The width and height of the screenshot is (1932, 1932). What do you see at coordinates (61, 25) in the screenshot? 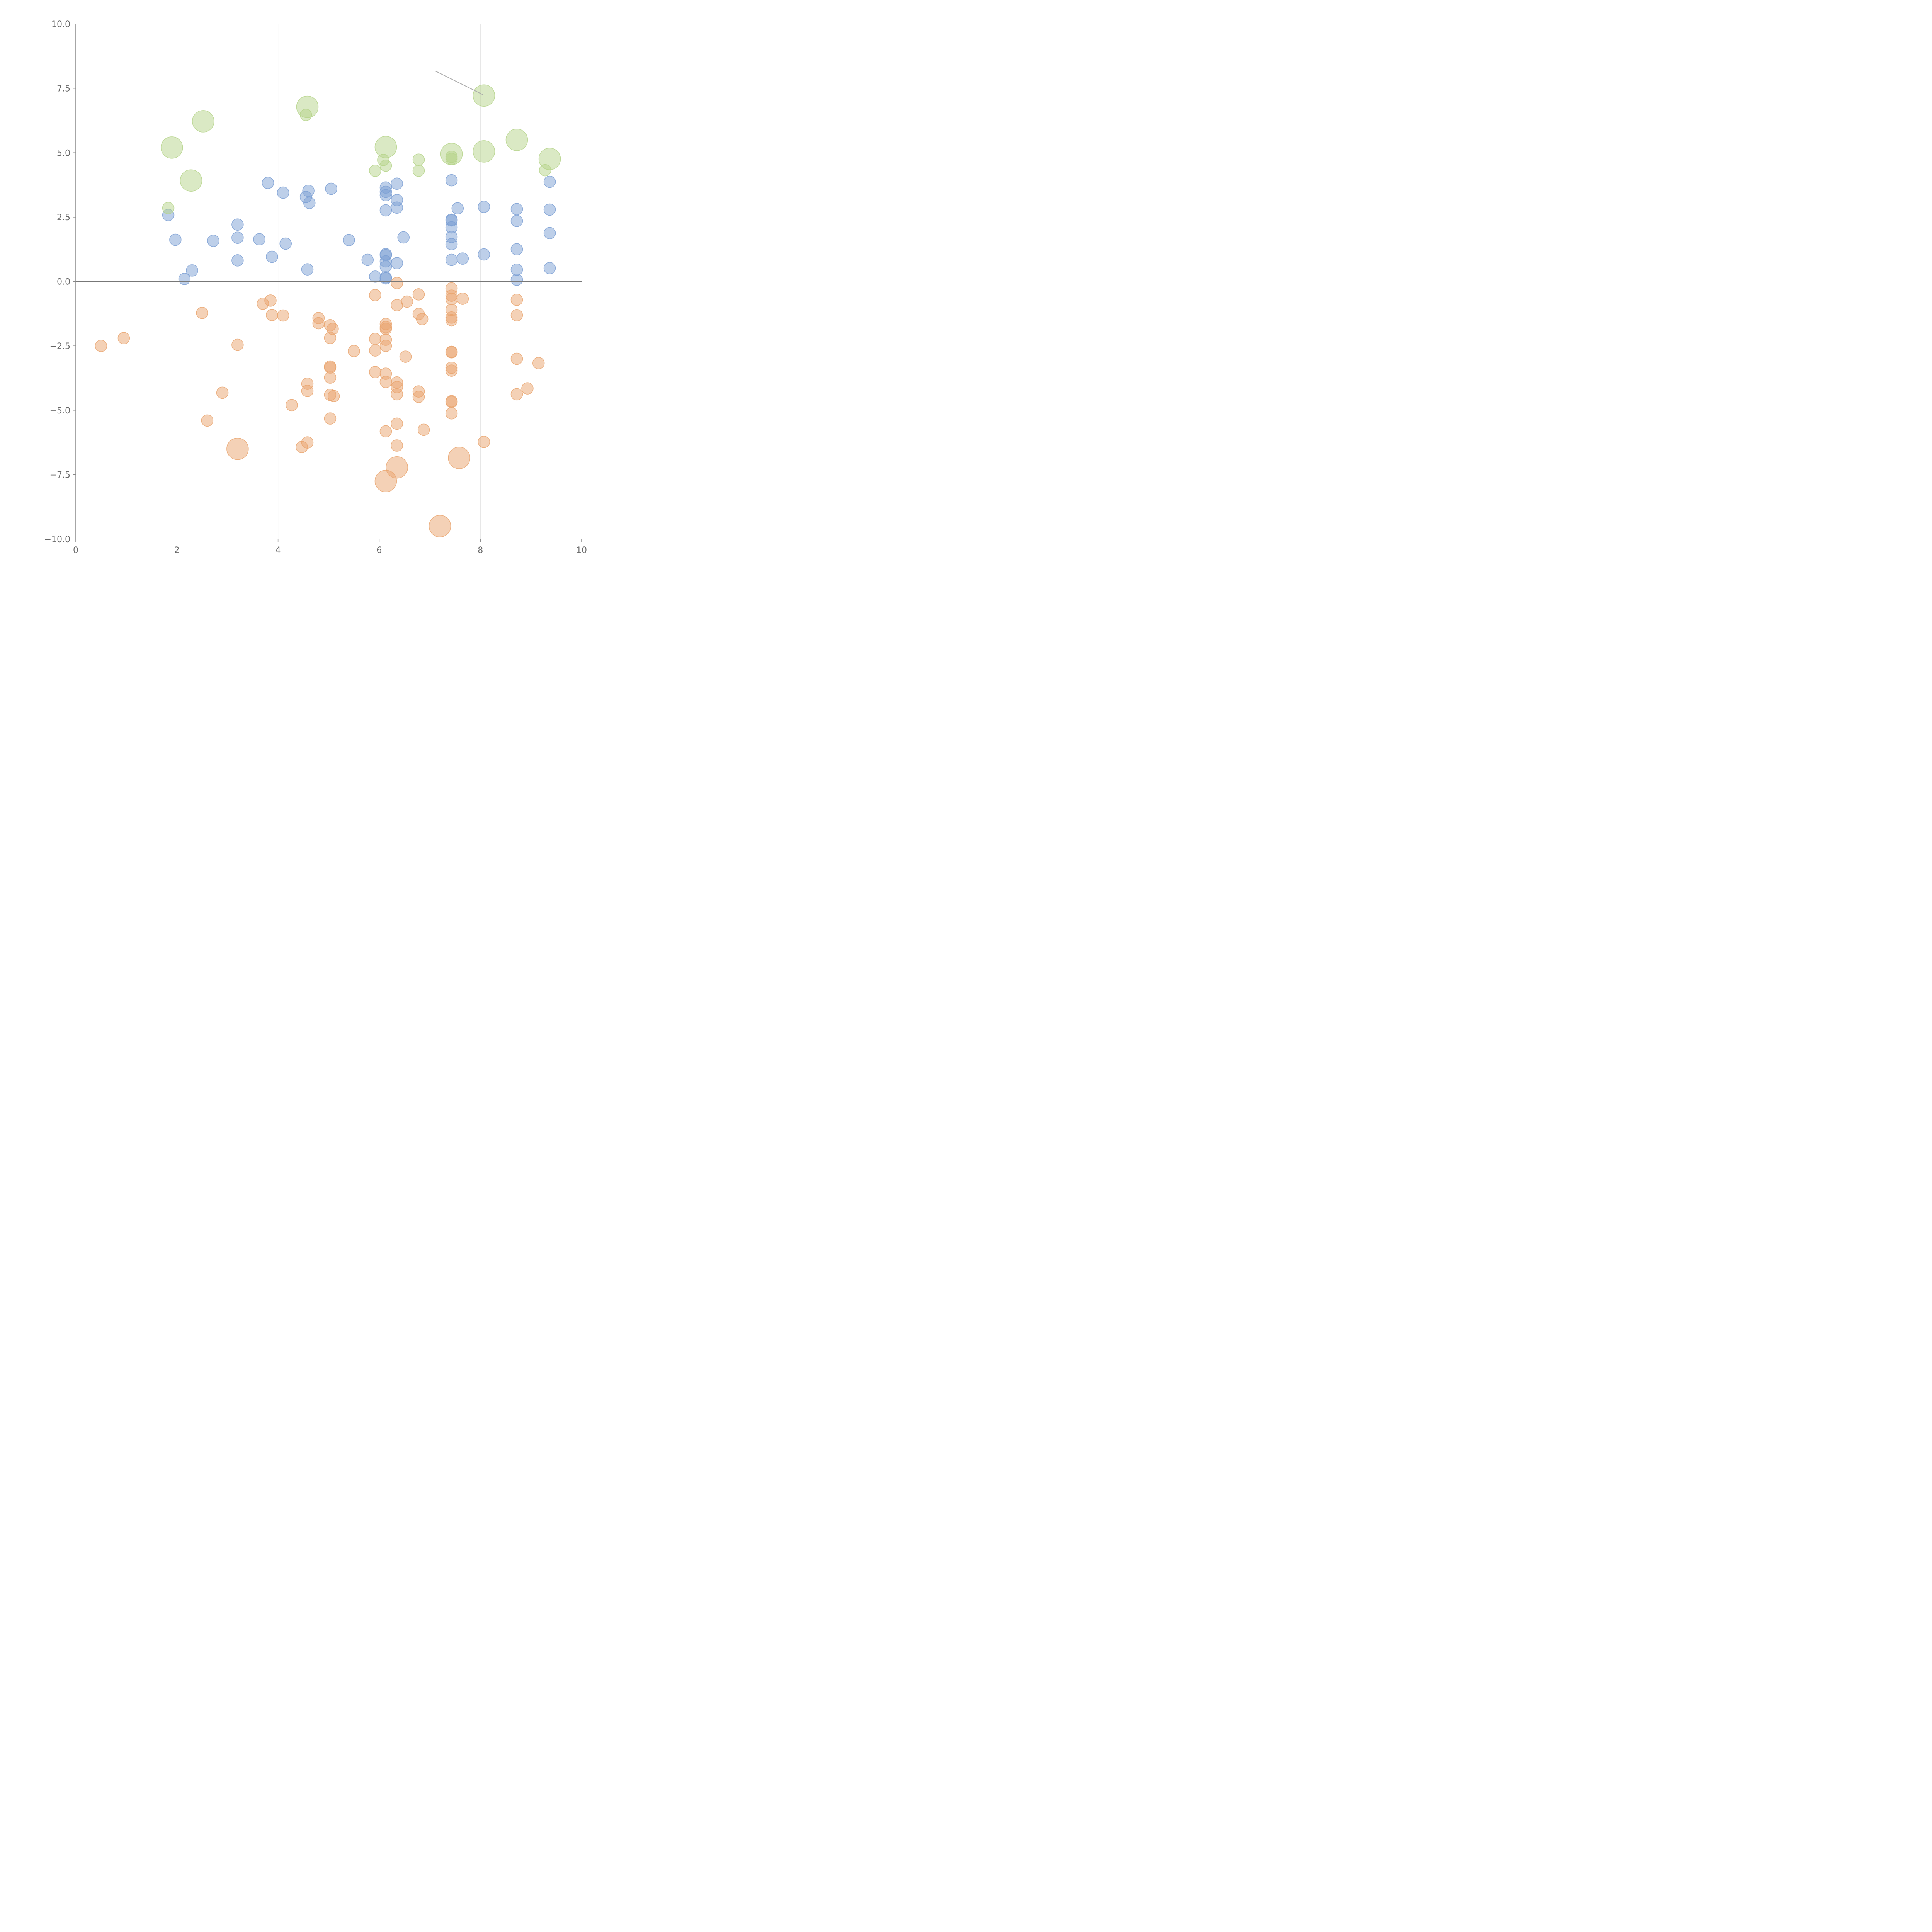
I see `y-tick-label: 10.0` at bounding box center [61, 25].